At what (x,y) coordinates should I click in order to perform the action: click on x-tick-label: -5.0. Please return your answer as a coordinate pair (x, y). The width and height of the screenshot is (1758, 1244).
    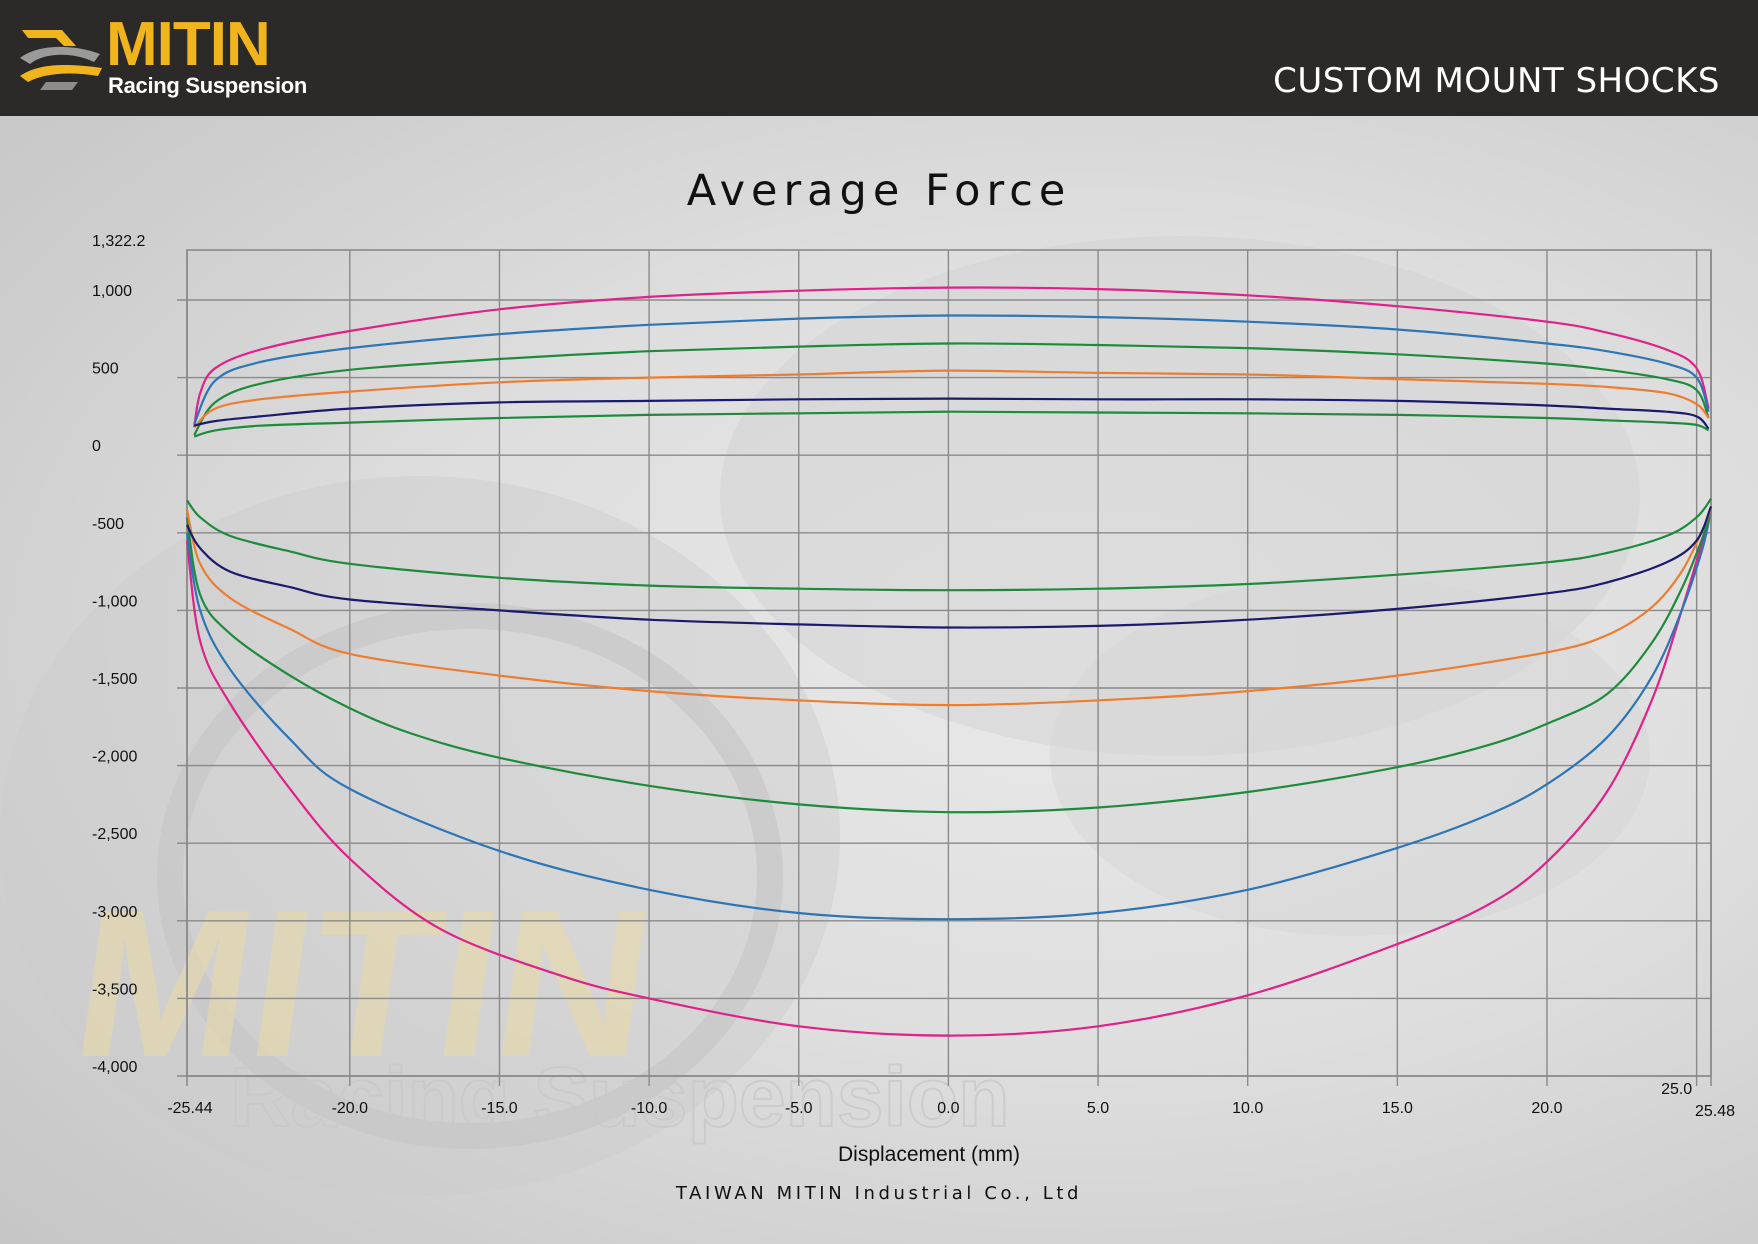
    Looking at the image, I should click on (799, 1108).